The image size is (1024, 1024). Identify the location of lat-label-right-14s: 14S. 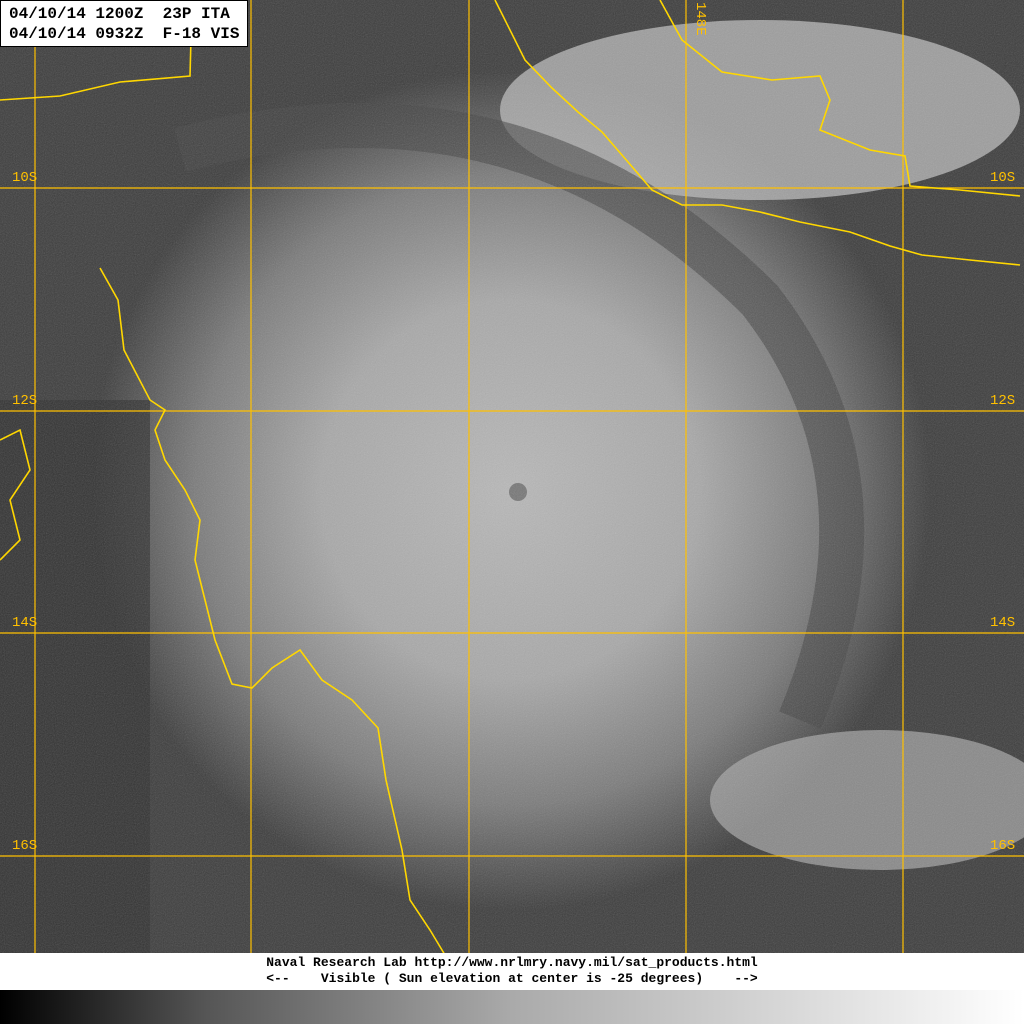
(1003, 623).